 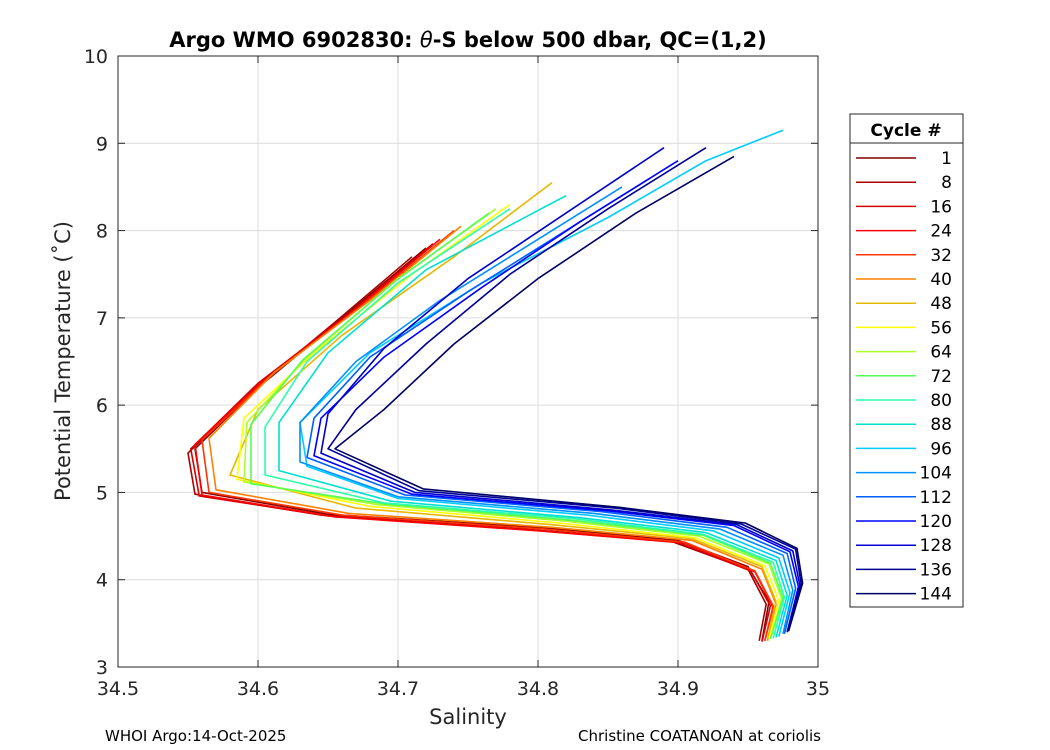 I want to click on title-theta: θ, so click(x=426, y=40).